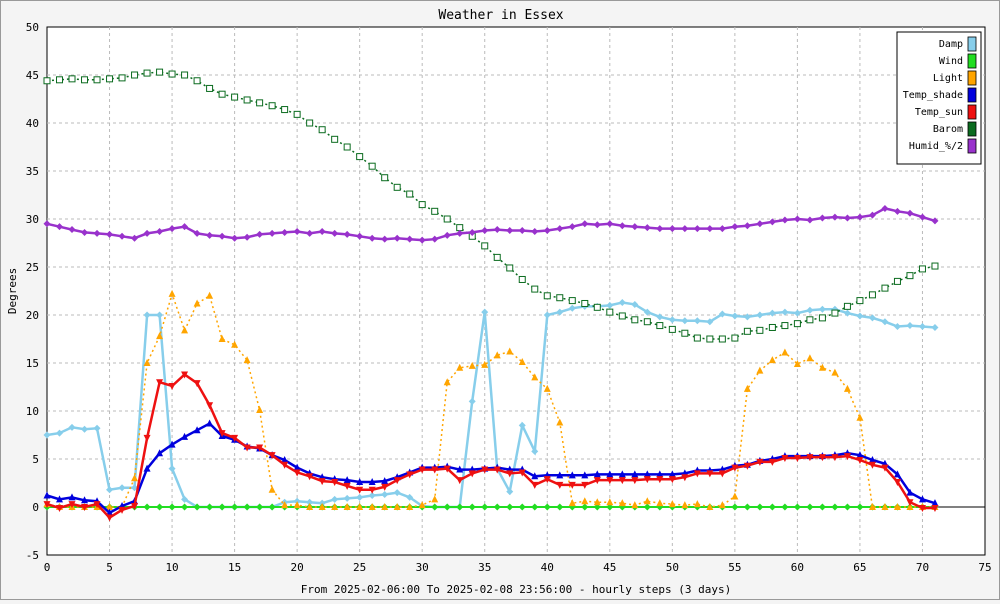 This screenshot has height=604, width=1000. I want to click on y-tick-label: 15, so click(32, 363).